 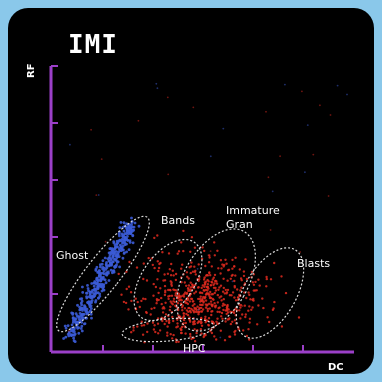 What do you see at coordinates (31, 70) in the screenshot?
I see `y-axis-label: RF` at bounding box center [31, 70].